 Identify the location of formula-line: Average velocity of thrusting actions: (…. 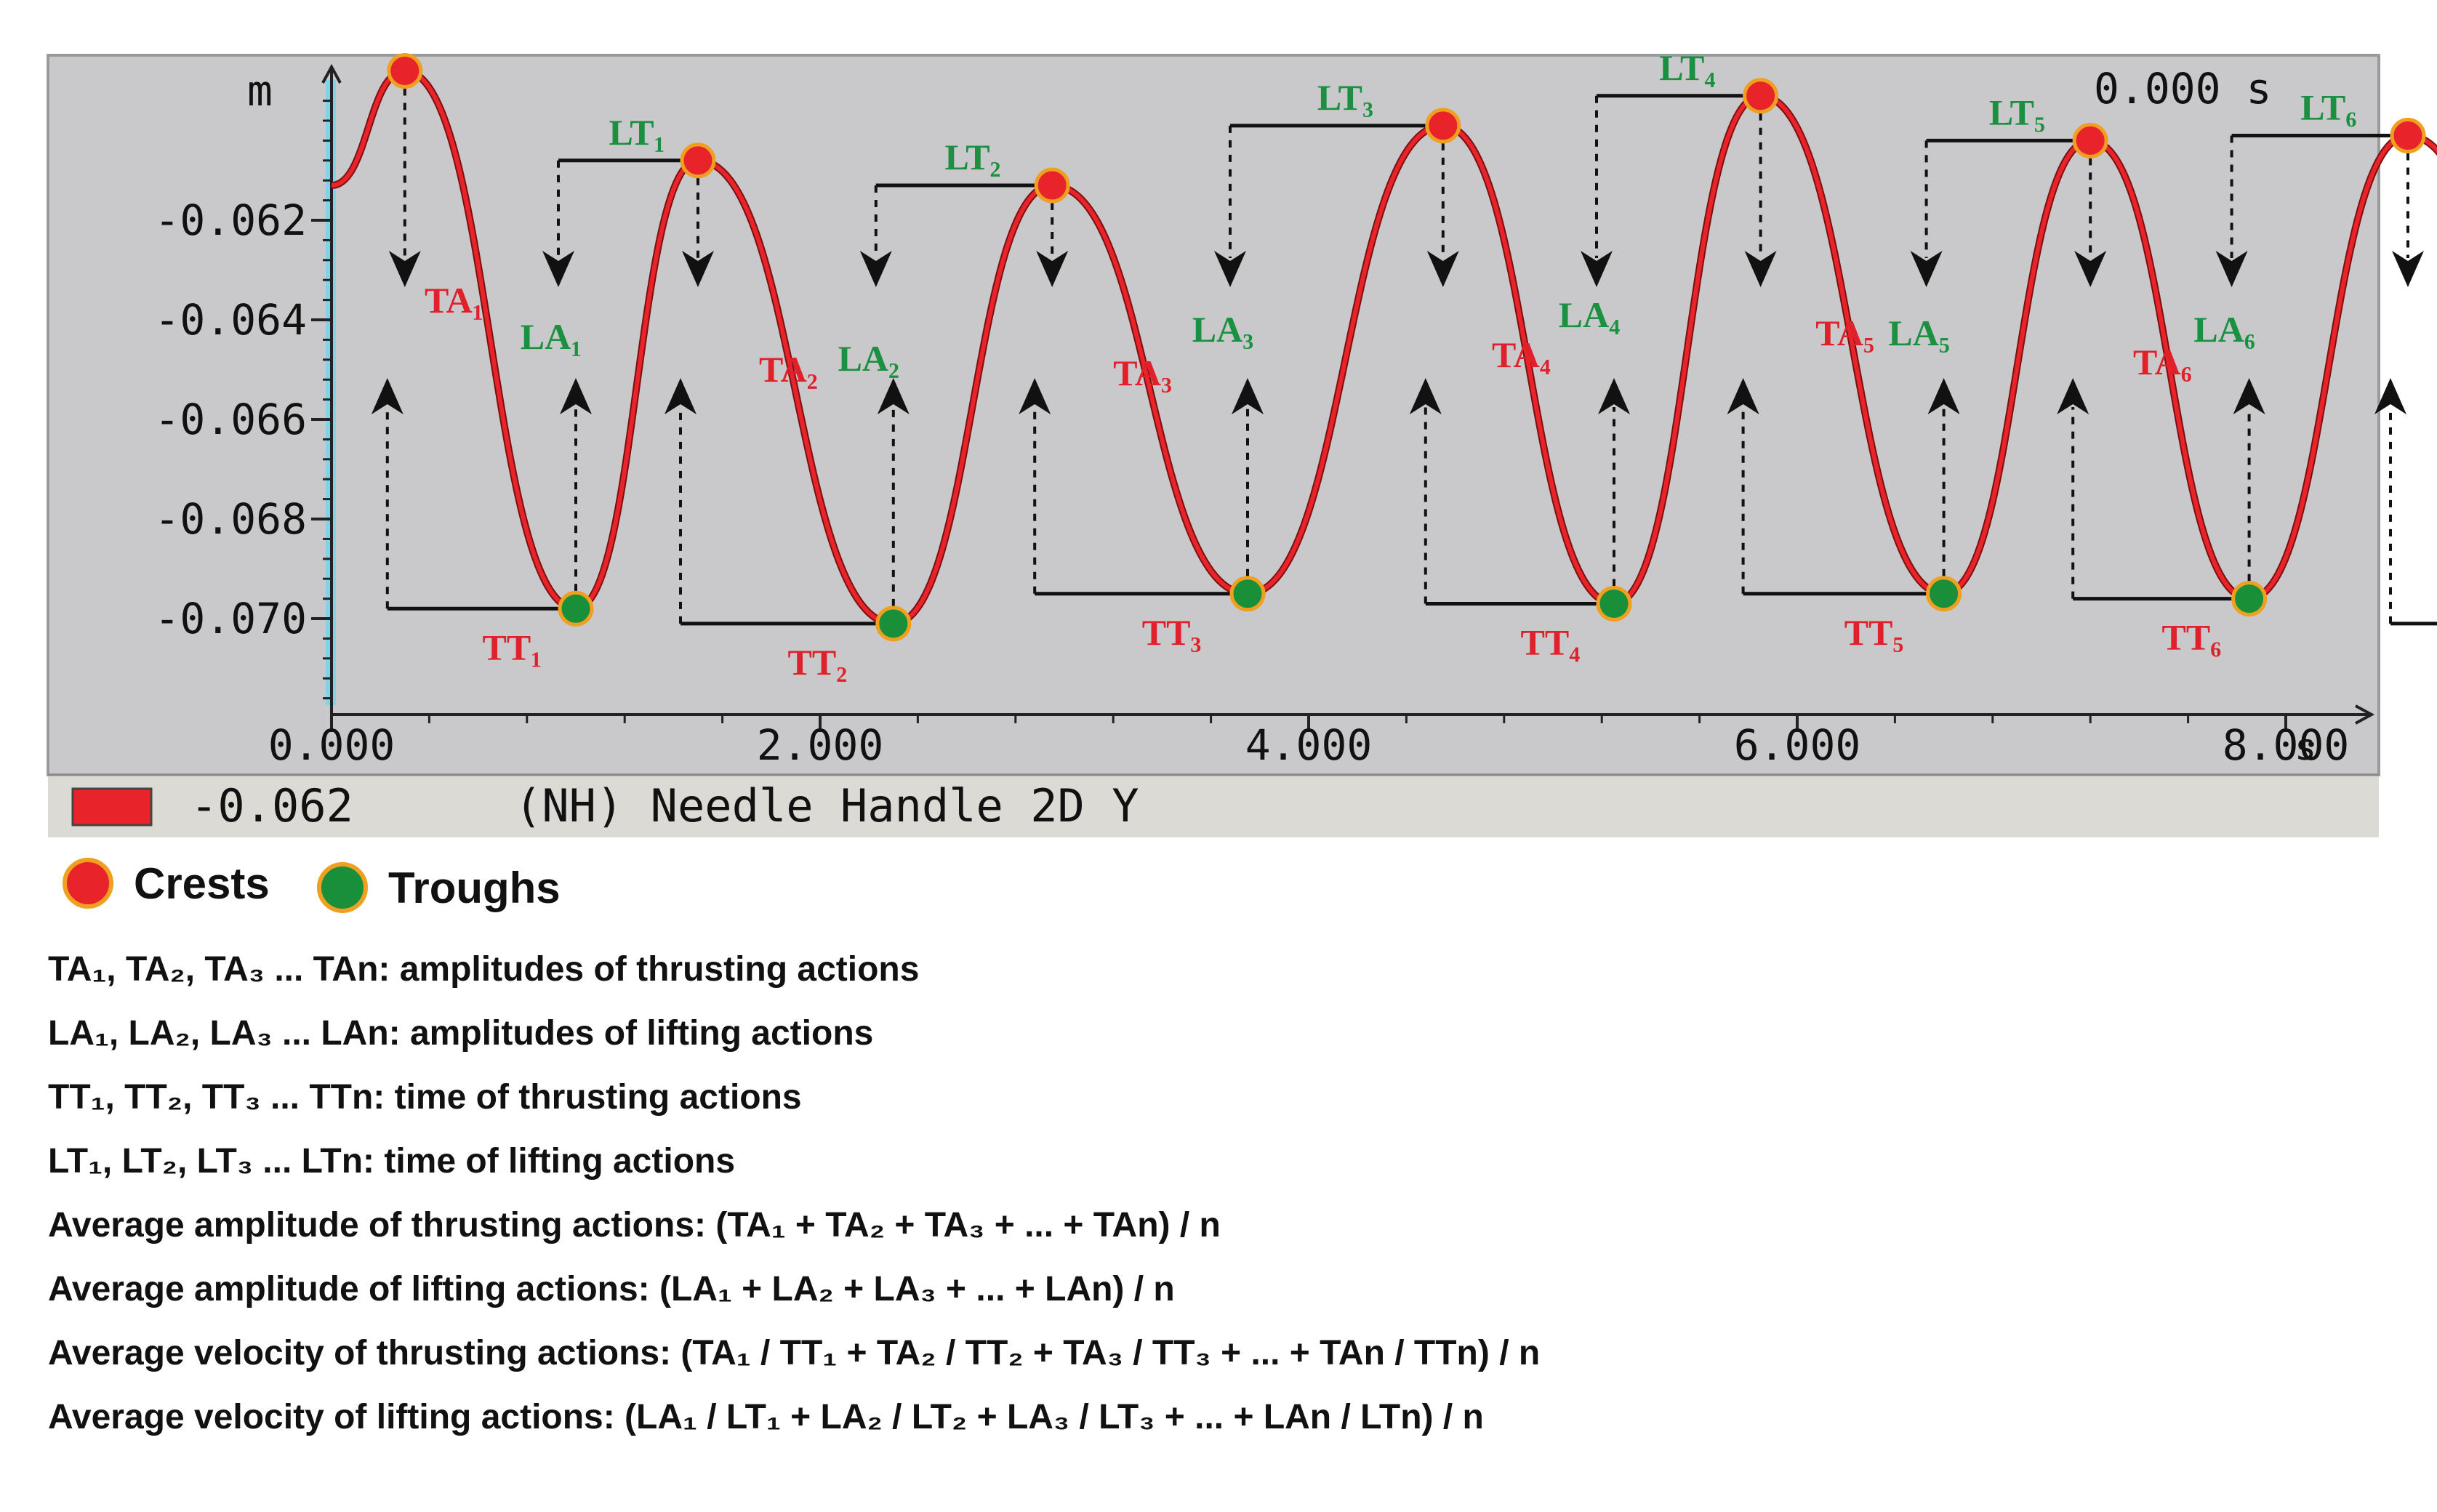
(795, 1353).